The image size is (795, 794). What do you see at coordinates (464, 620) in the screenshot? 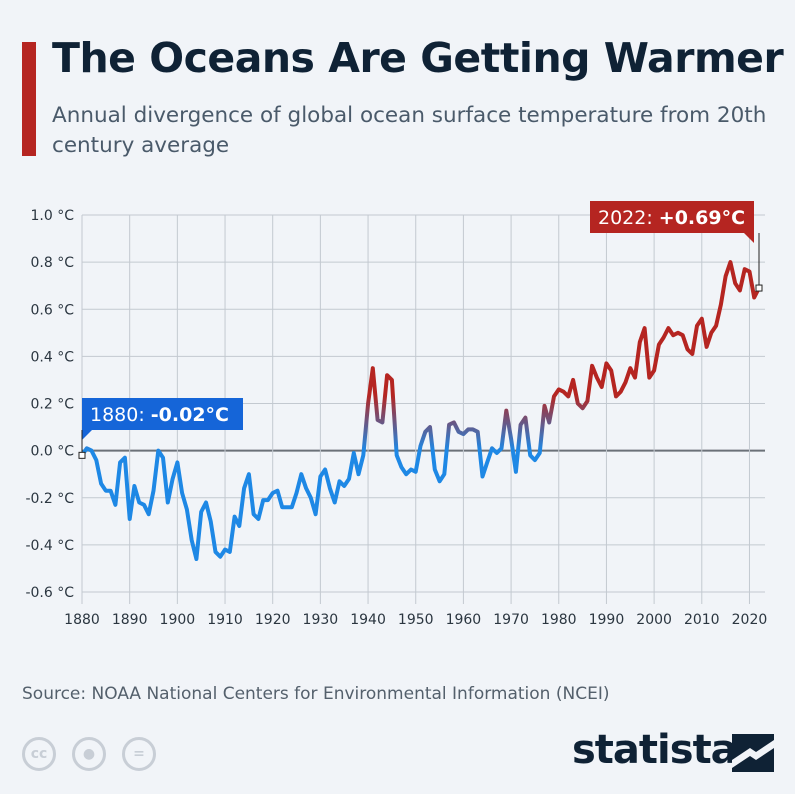
I see `x-tick-label: 1960` at bounding box center [464, 620].